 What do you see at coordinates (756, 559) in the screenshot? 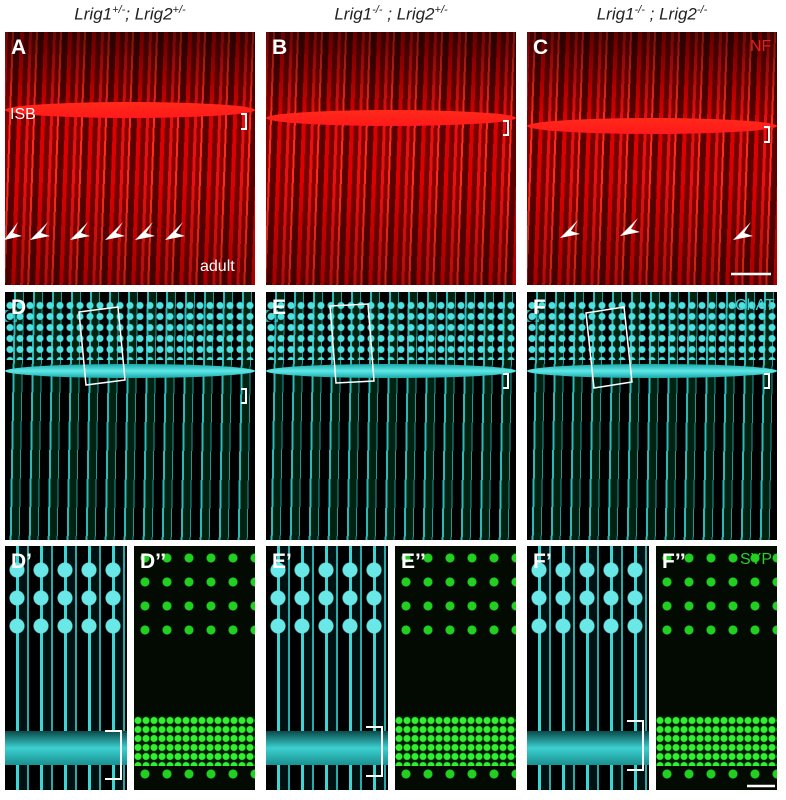
I see `marker-label: SYP` at bounding box center [756, 559].